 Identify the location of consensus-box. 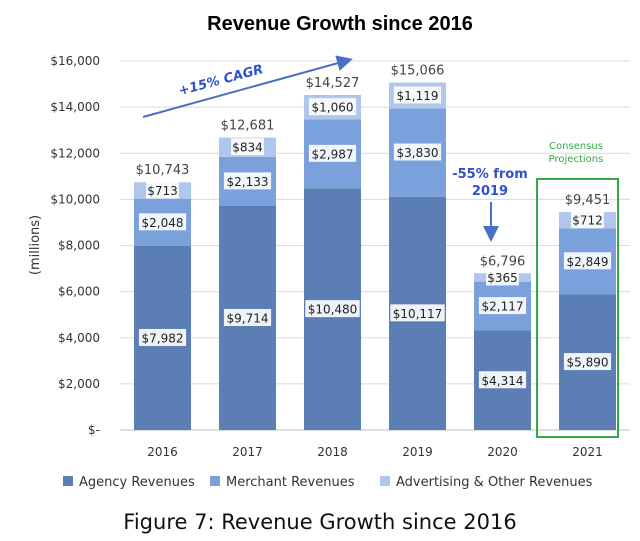
(577, 308).